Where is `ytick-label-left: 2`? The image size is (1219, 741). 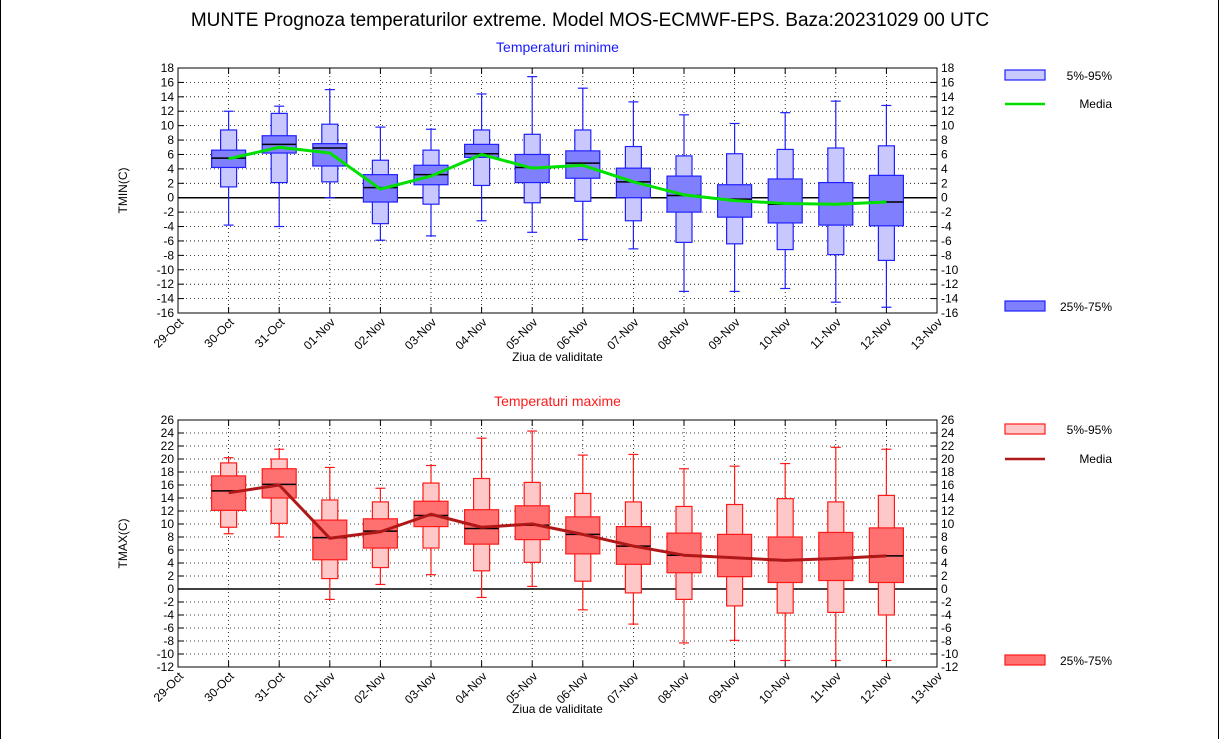
ytick-label-left: 2 is located at coordinates (170, 576).